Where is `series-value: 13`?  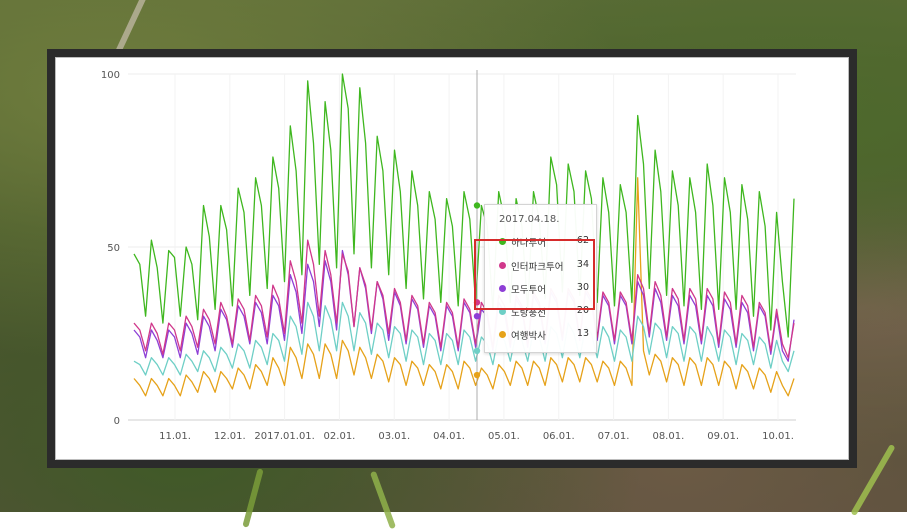
series-value: 13 is located at coordinates (582, 333).